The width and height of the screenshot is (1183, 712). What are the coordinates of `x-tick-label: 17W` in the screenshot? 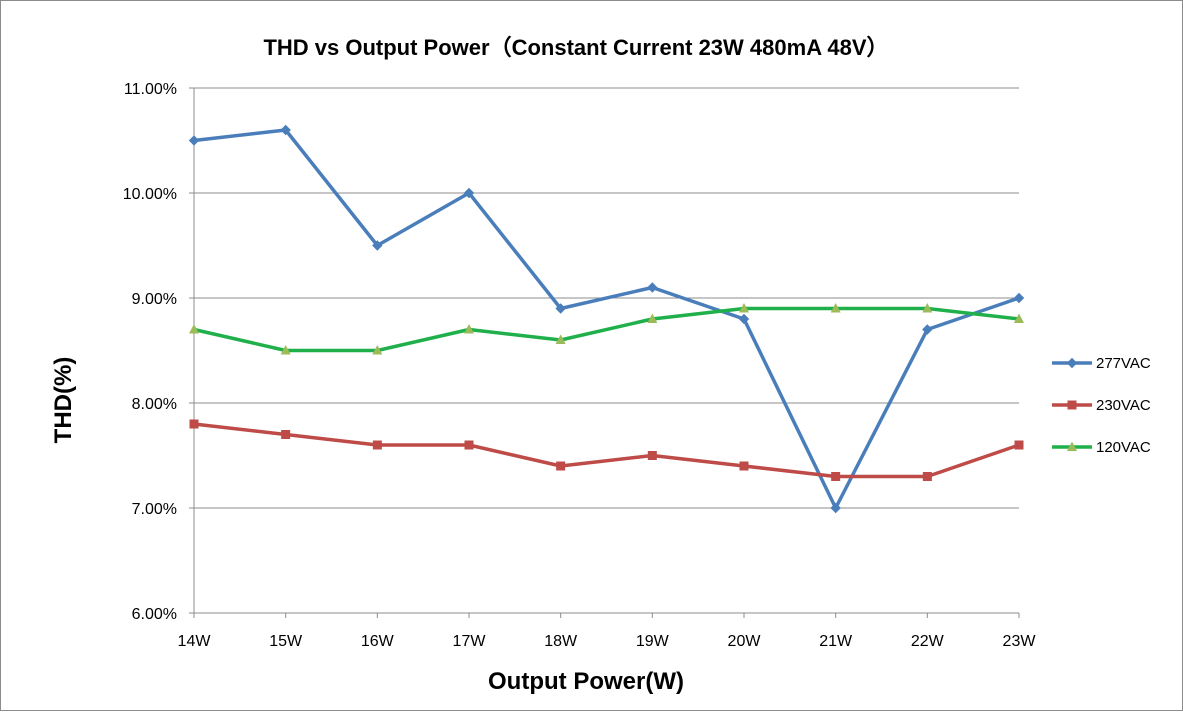 It's located at (470, 641).